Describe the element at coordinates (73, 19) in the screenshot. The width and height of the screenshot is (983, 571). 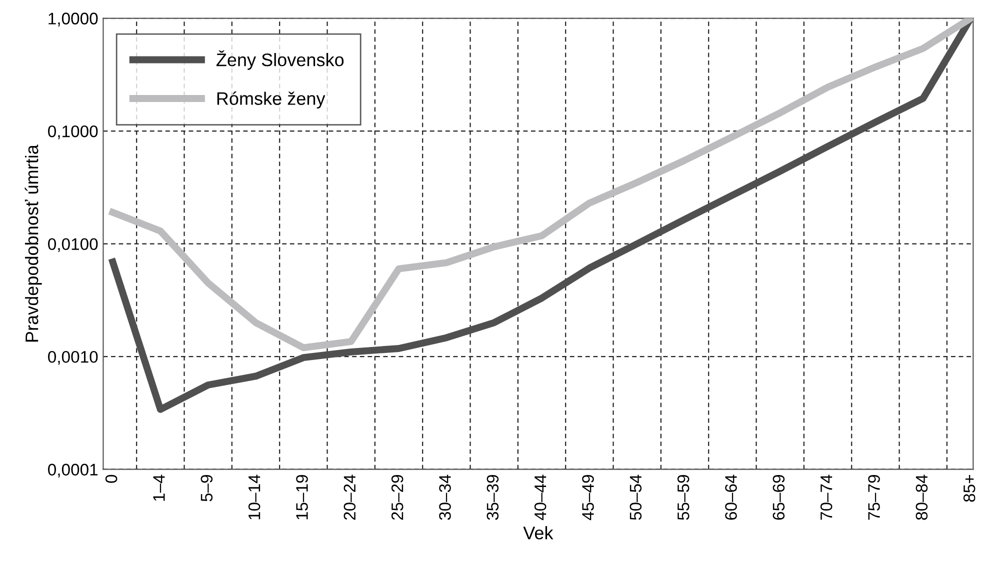
I see `y-tick-label: 1,0000` at that location.